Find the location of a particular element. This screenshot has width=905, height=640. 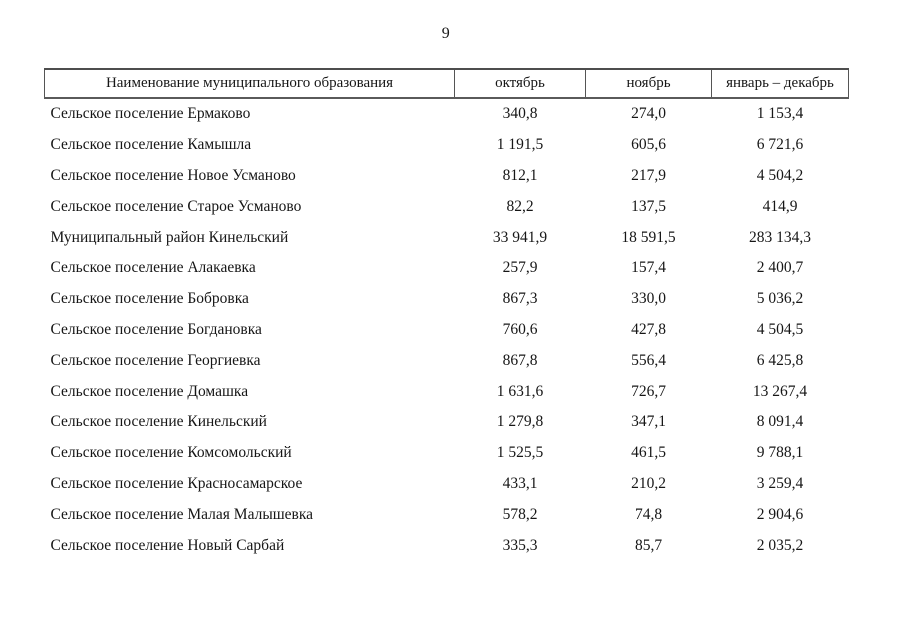

january-december-value-cell: 8 091,4 is located at coordinates (780, 422).